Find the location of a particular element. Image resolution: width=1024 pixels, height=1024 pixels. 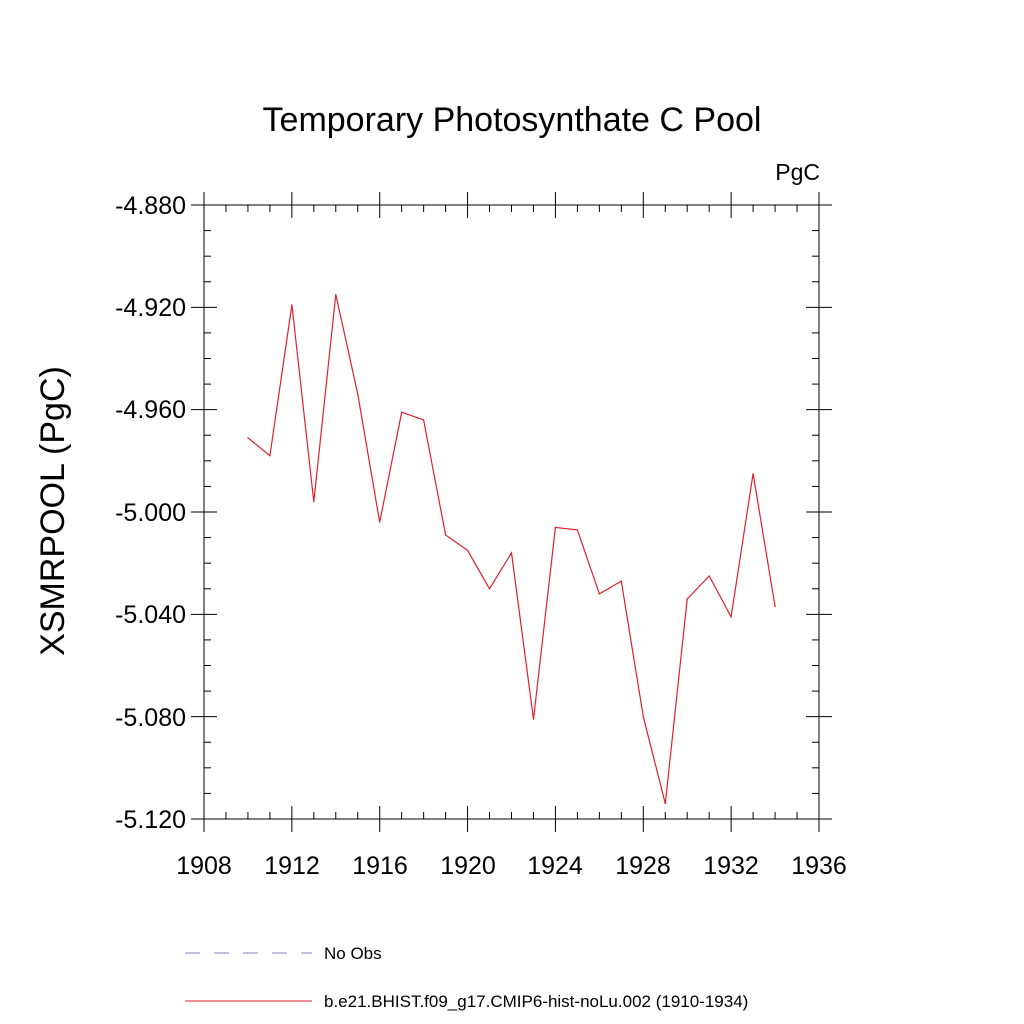

y-tick-label: -5.080 is located at coordinates (150, 718).